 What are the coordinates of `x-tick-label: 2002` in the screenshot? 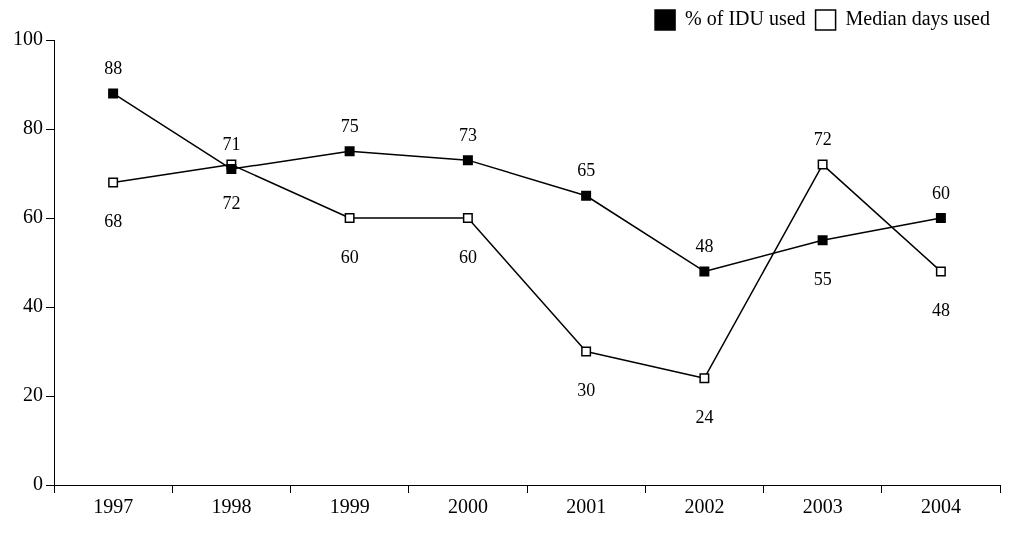 It's located at (704, 506).